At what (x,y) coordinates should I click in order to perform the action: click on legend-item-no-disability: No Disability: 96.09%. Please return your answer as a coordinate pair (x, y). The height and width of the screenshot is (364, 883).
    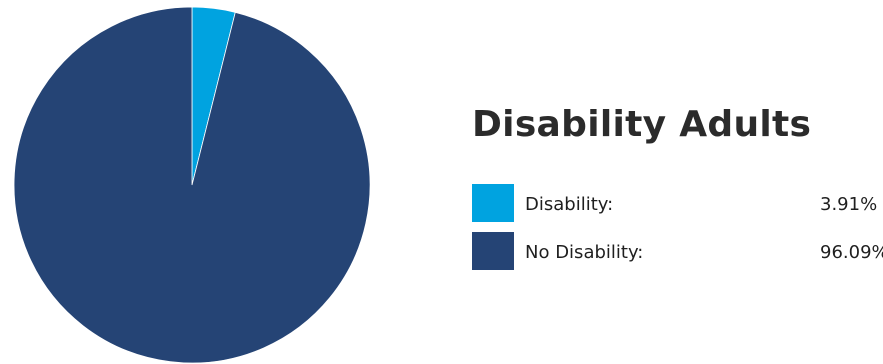
    Looking at the image, I should click on (677, 251).